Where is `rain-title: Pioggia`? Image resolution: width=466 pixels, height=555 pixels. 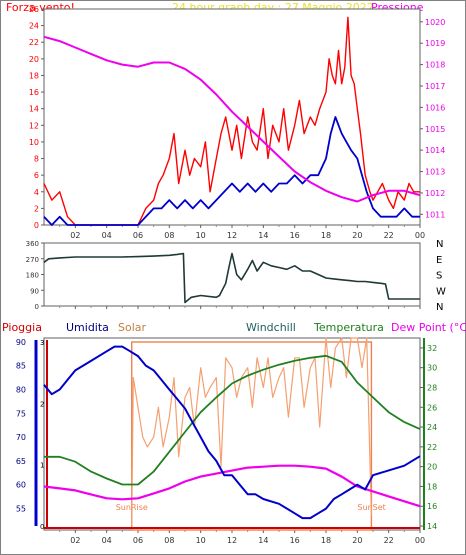
rain-title: Pioggia is located at coordinates (22, 327).